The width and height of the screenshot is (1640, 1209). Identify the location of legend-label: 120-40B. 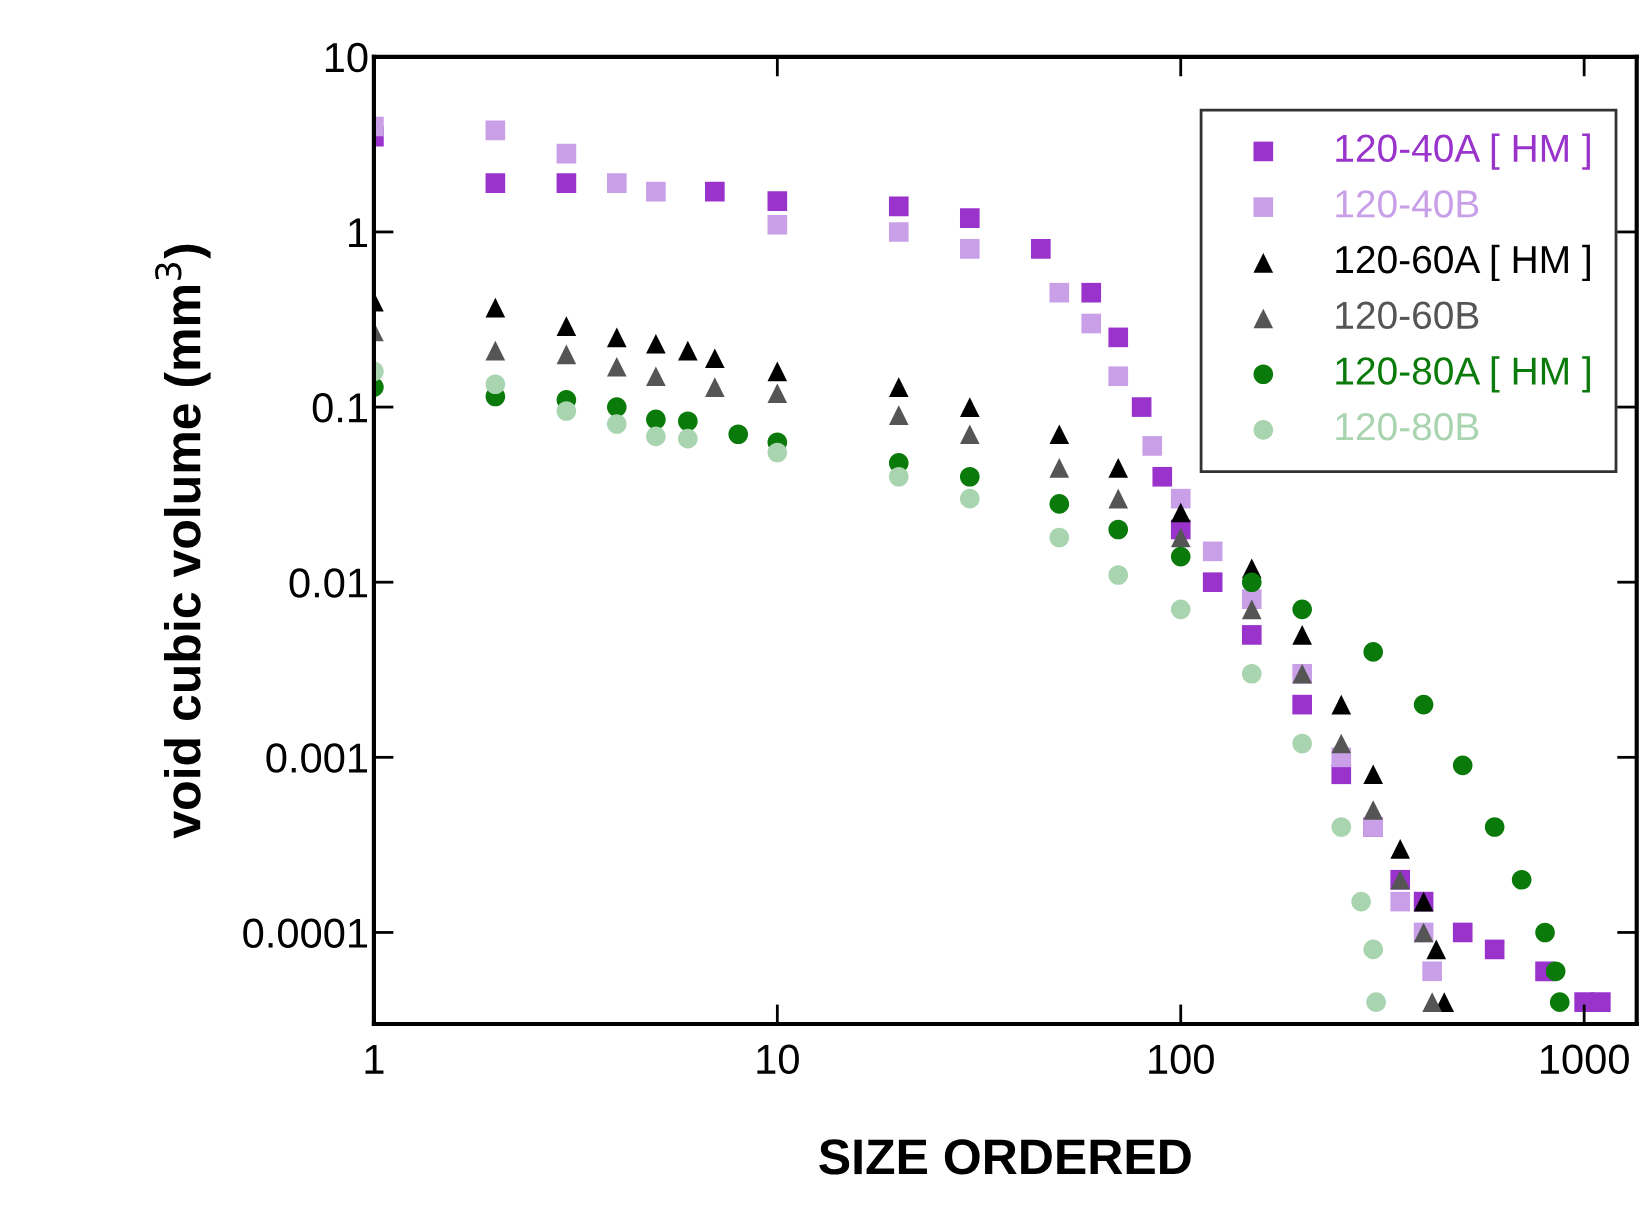
(1407, 204).